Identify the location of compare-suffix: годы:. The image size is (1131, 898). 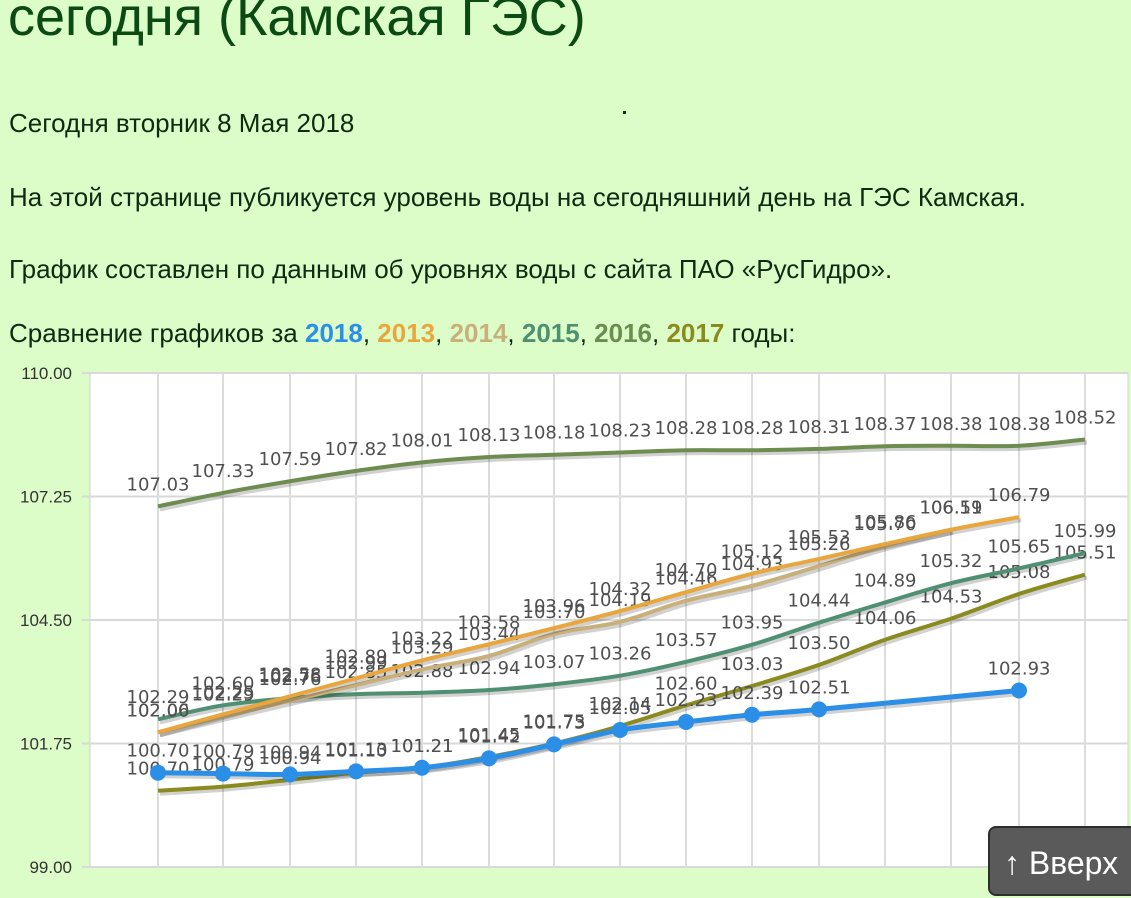
(760, 333).